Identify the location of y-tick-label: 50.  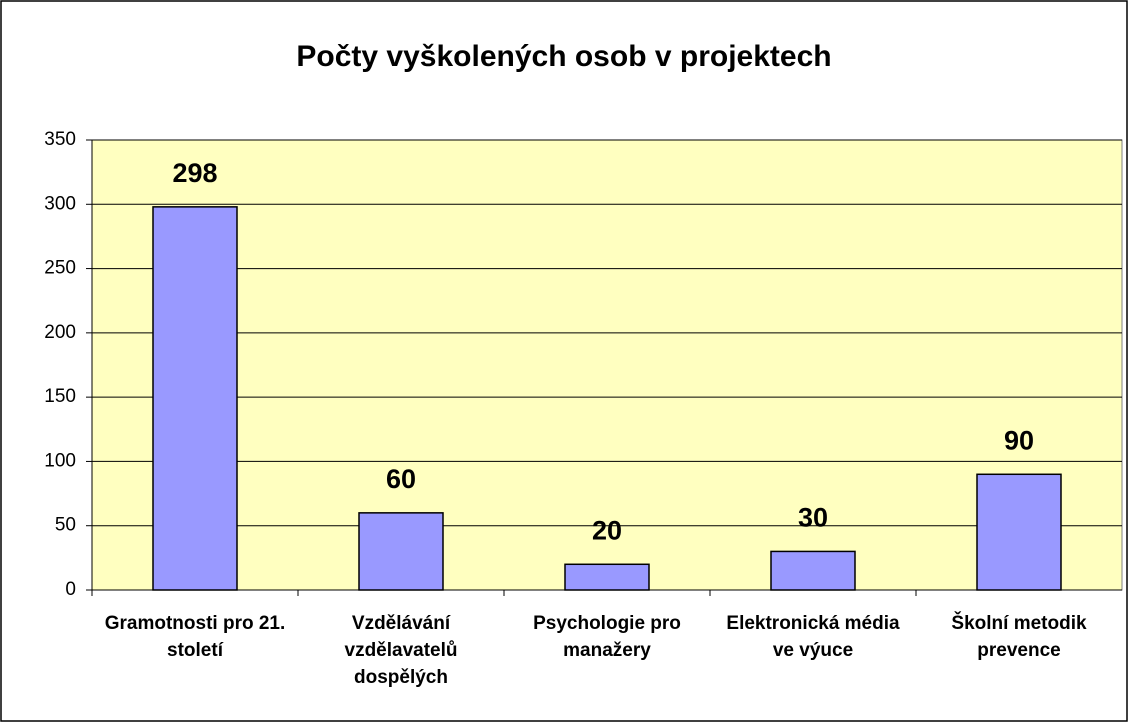
(65, 525).